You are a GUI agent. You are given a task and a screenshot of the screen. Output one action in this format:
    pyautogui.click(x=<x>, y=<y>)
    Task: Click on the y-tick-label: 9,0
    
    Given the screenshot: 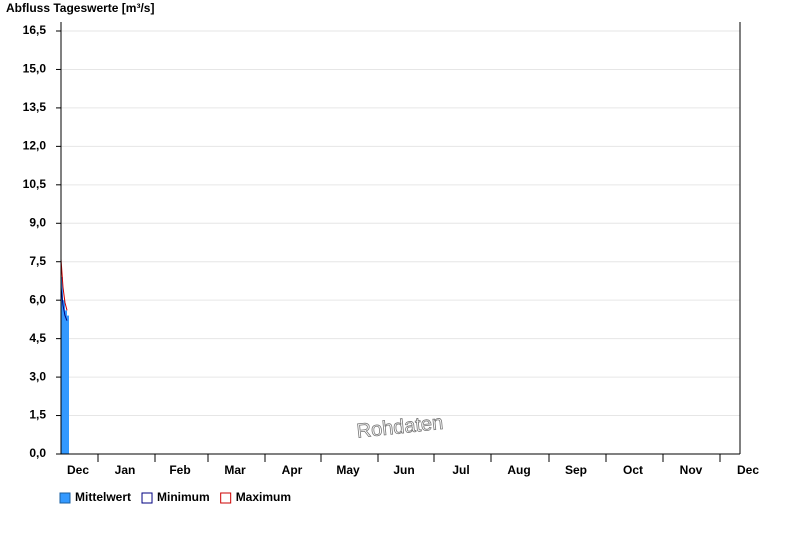 What is the action you would take?
    pyautogui.click(x=37, y=222)
    